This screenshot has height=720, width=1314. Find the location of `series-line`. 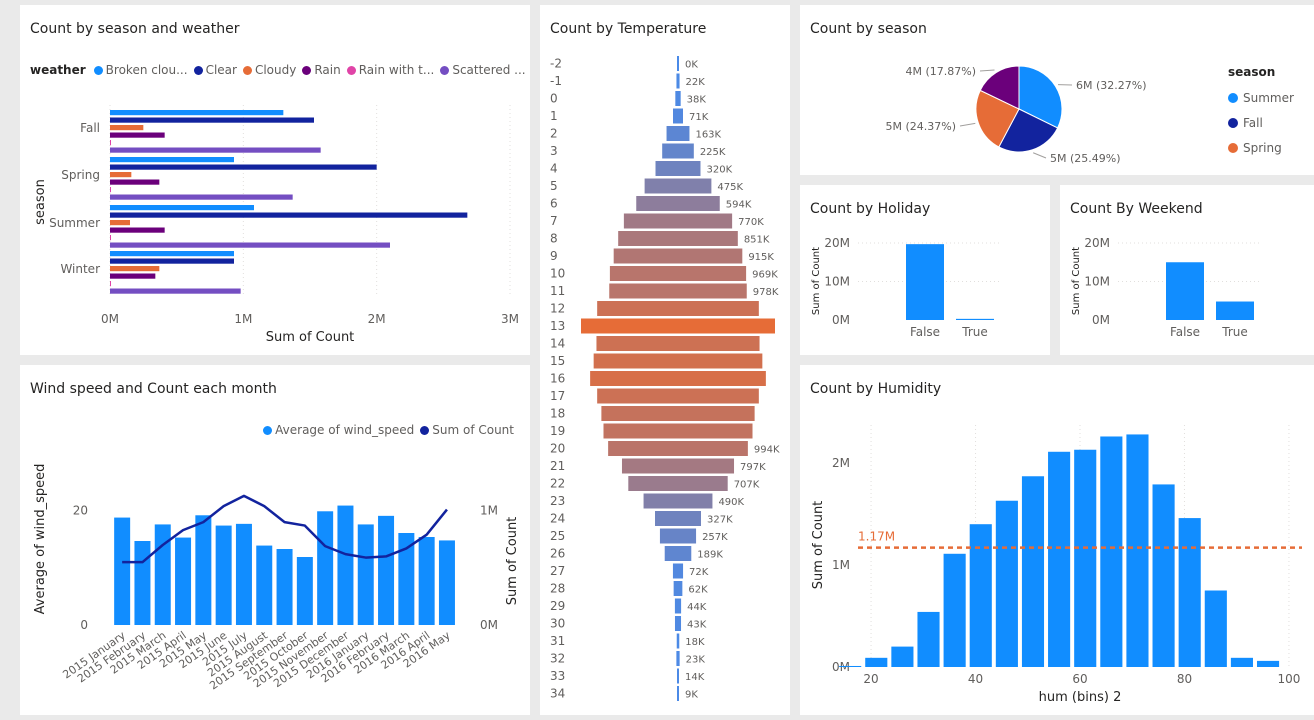

series-line is located at coordinates (285, 529).